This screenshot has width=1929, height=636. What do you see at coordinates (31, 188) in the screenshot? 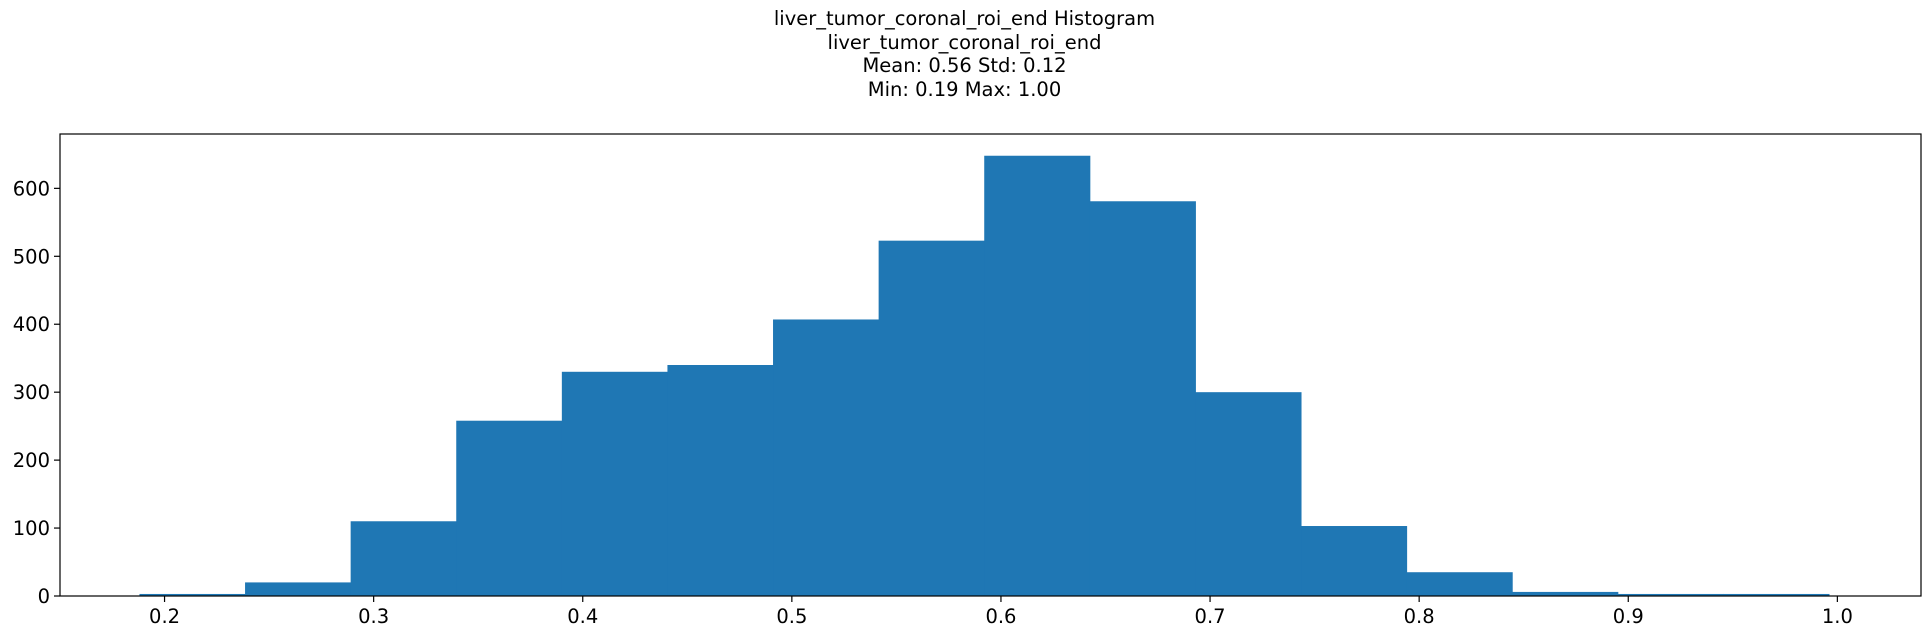
I see `y-tick-label: 600` at bounding box center [31, 188].